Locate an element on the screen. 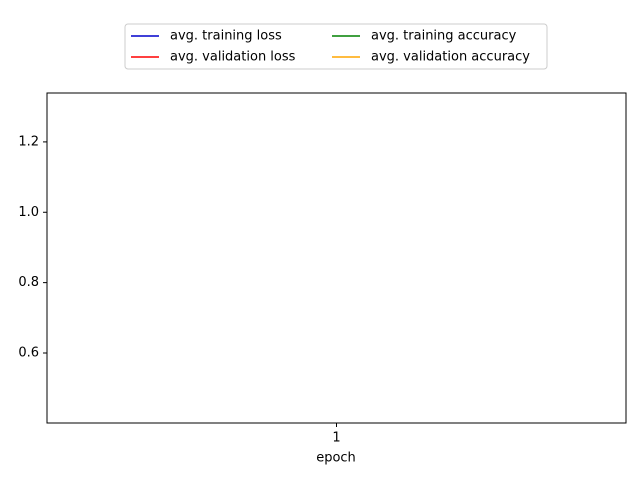 The height and width of the screenshot is (480, 640). y-tick-label: 0.6 is located at coordinates (28, 352).